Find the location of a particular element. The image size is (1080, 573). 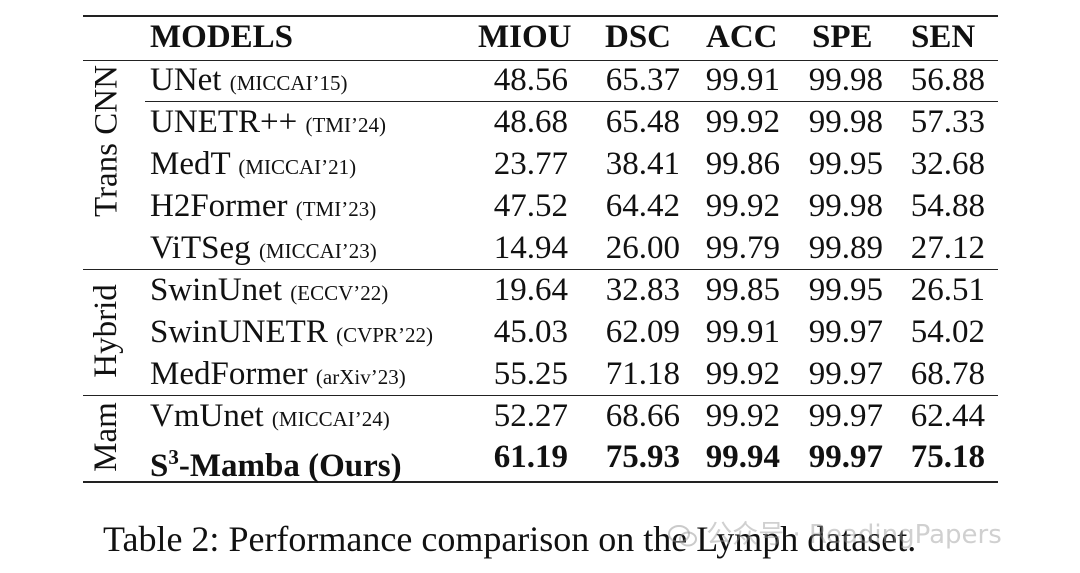

metric-cell: 48.56 is located at coordinates (530, 80).